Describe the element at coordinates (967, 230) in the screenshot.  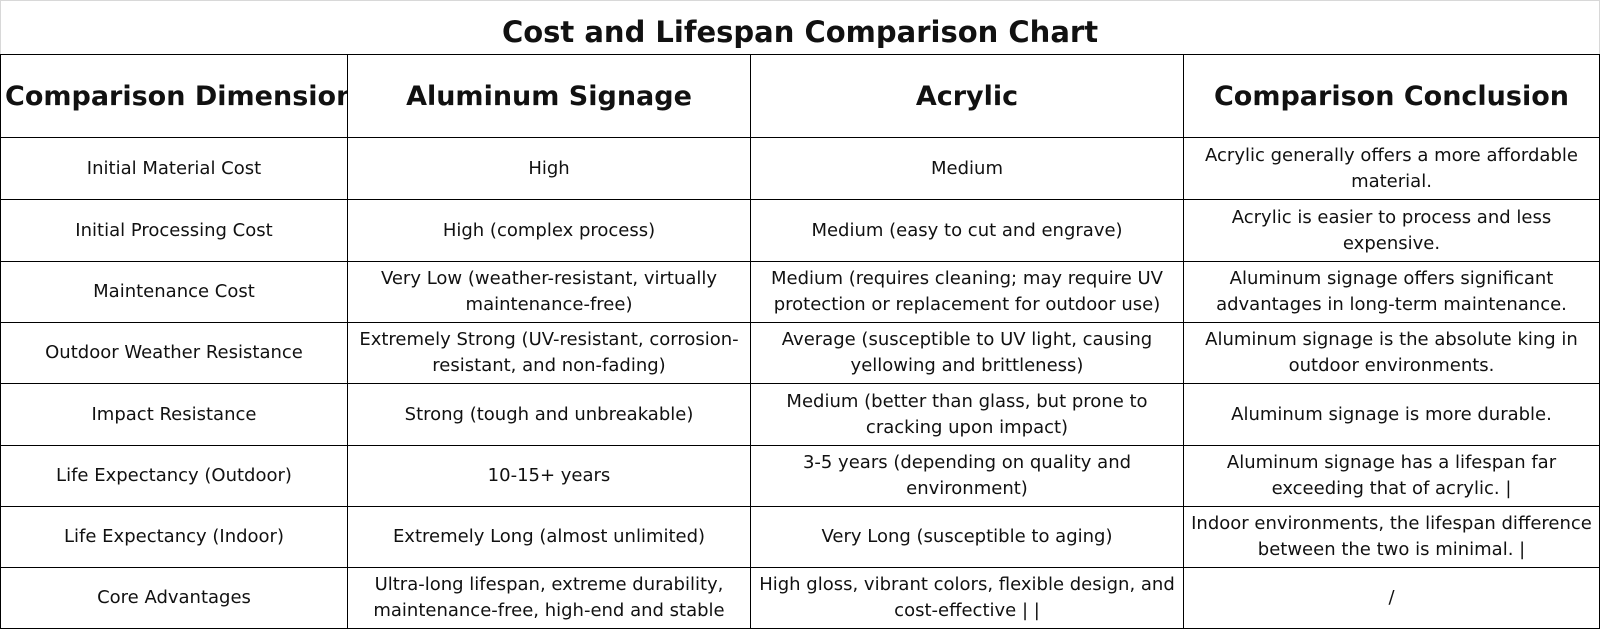
I see `acrylic-cell: Medium (easy to cut and engrave)` at that location.